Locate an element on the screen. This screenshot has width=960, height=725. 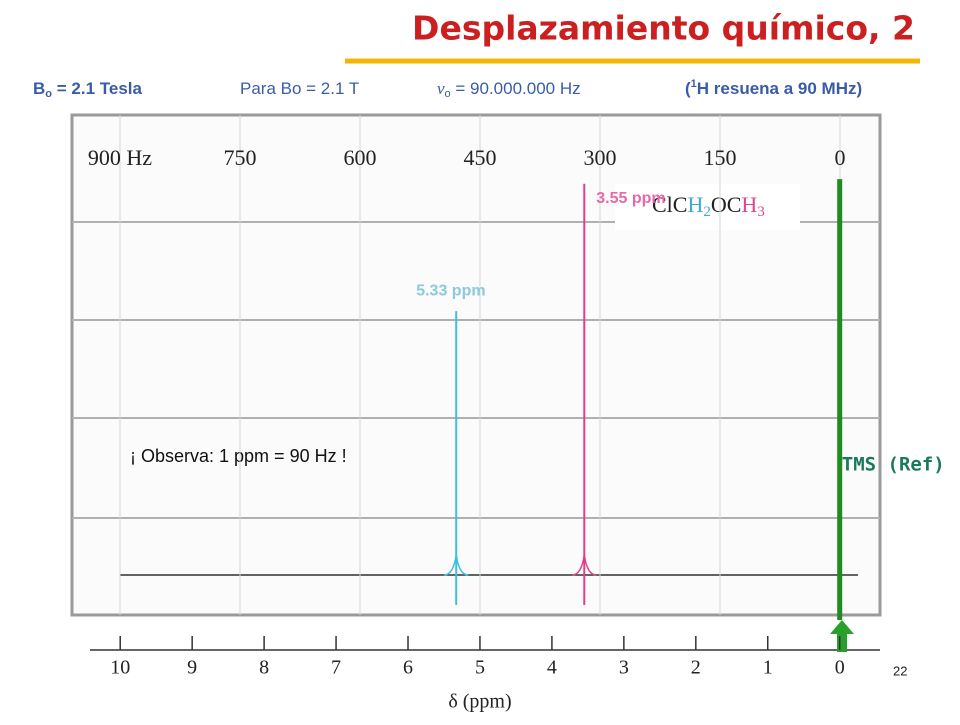
x2-tick-label: 750 is located at coordinates (240, 157).